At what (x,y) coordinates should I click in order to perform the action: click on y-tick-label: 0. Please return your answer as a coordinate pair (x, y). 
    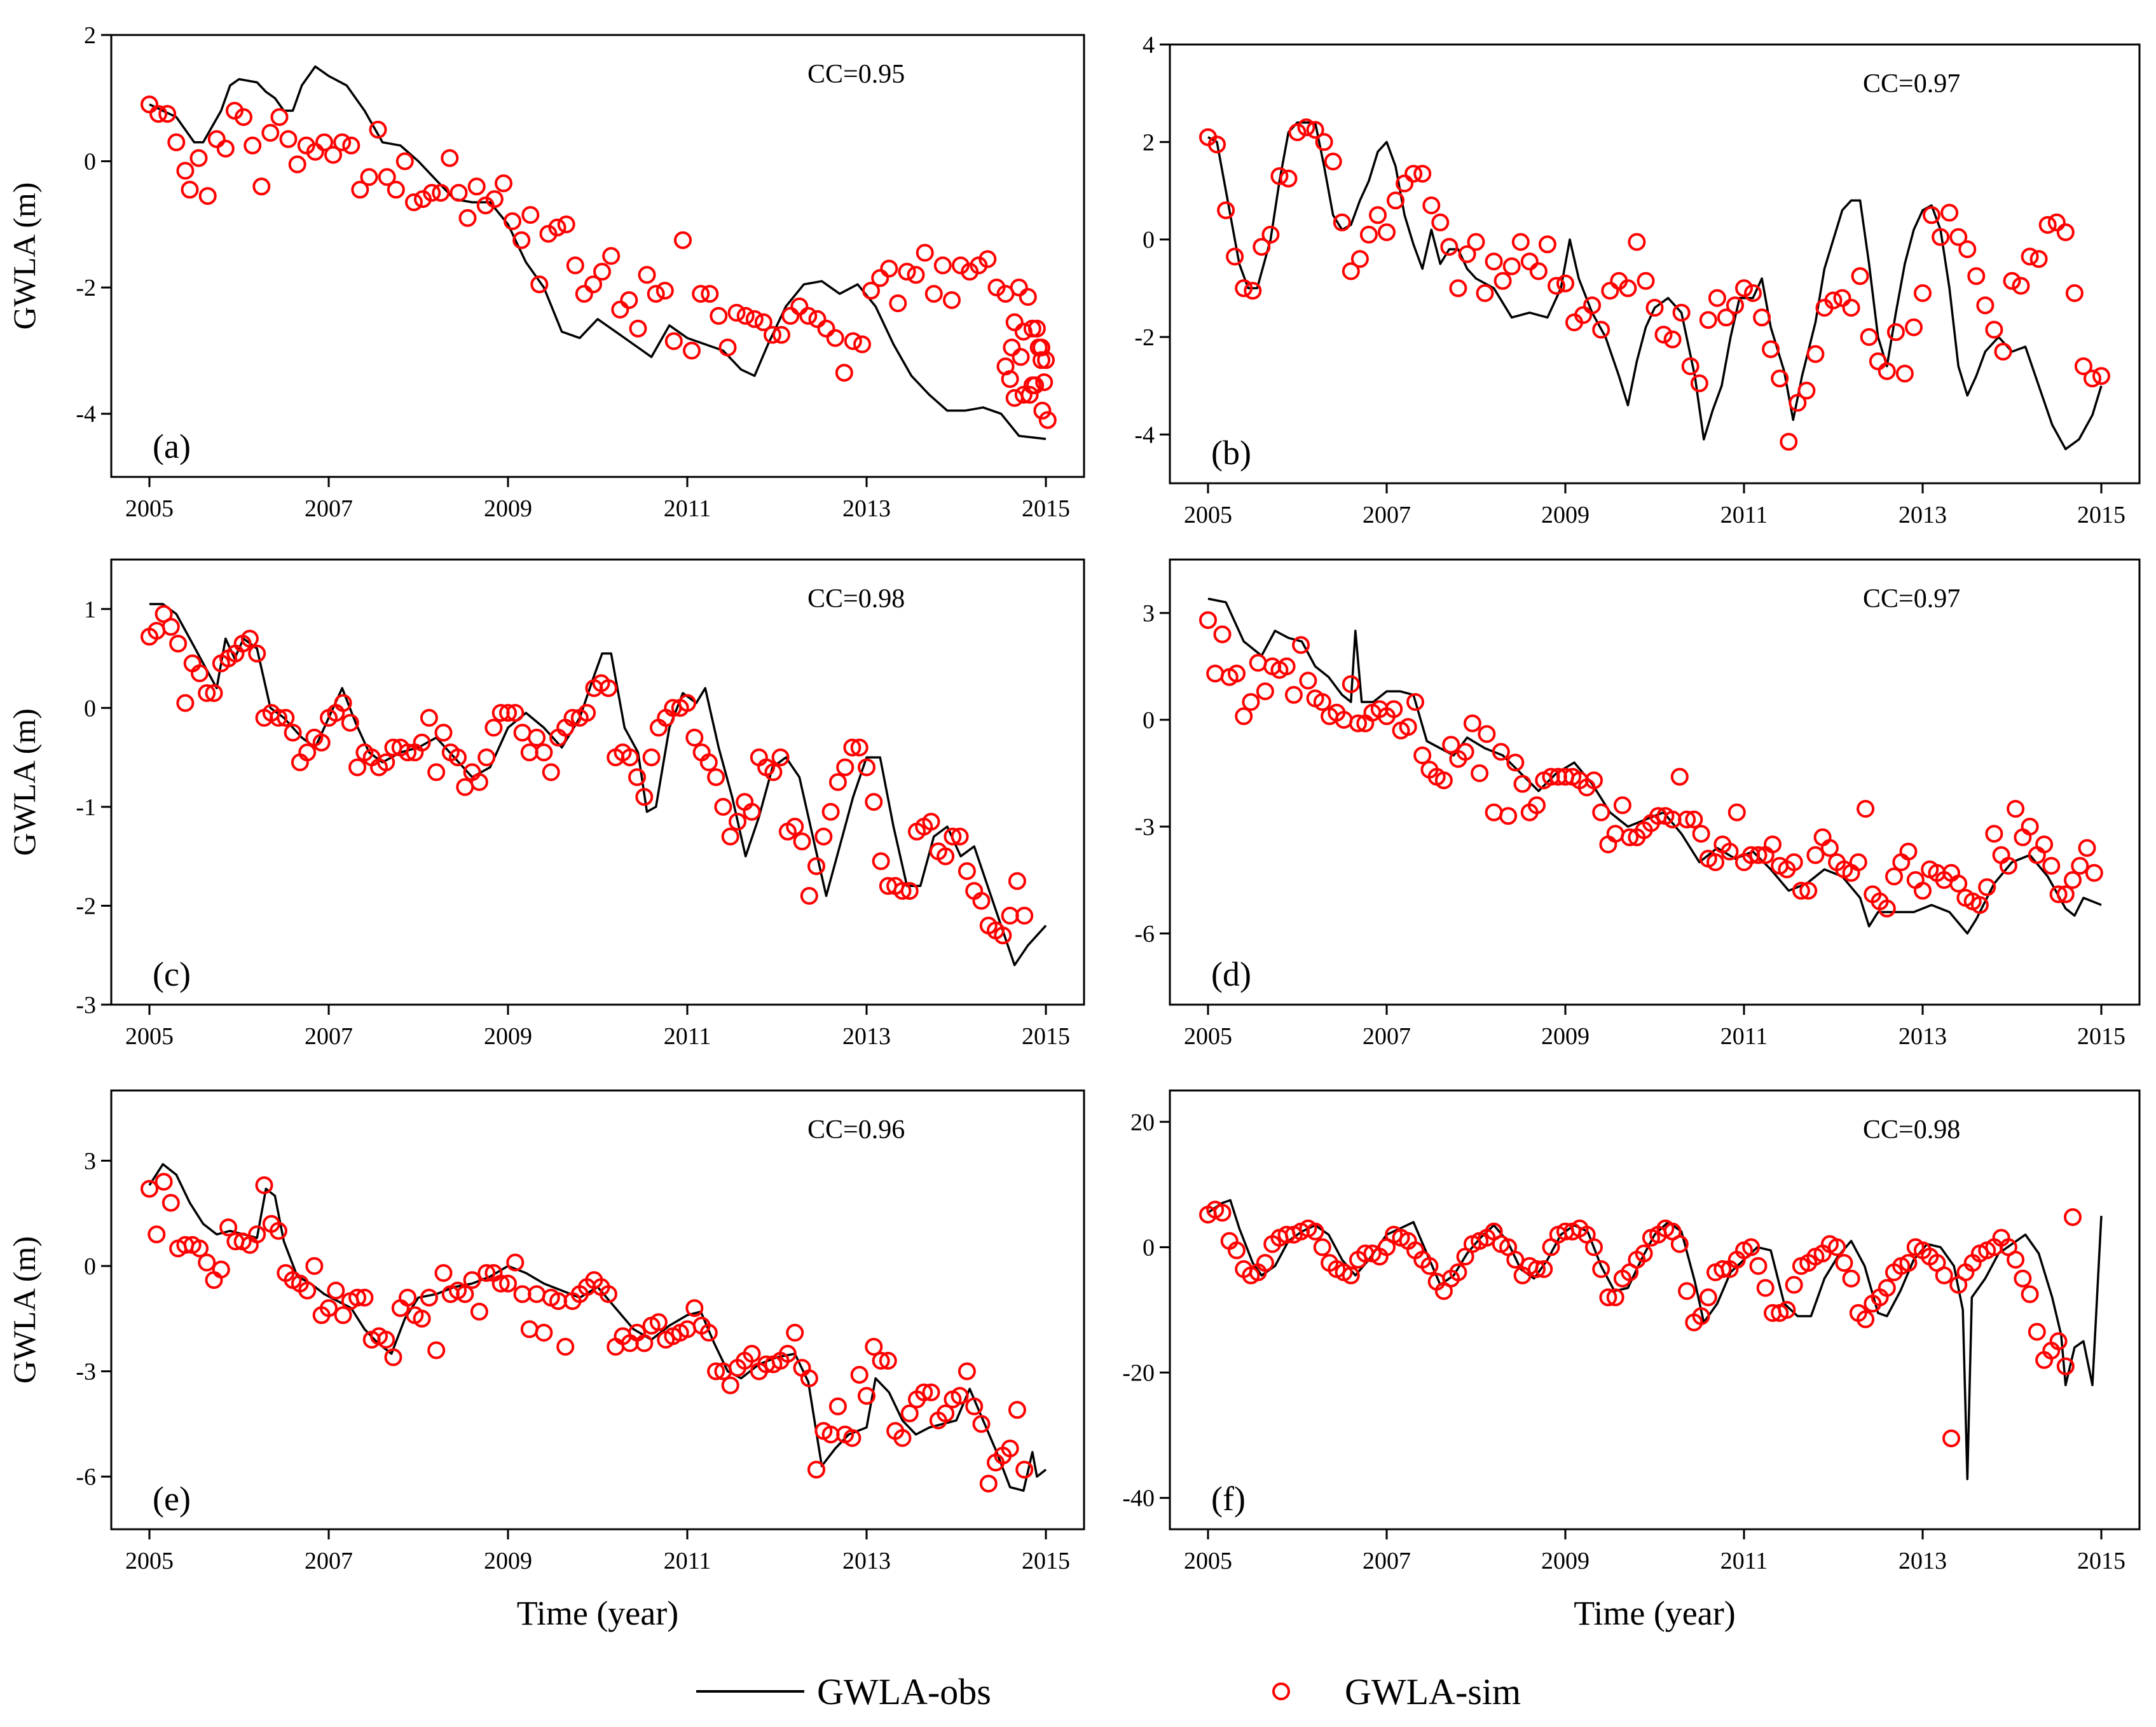
    Looking at the image, I should click on (90, 1266).